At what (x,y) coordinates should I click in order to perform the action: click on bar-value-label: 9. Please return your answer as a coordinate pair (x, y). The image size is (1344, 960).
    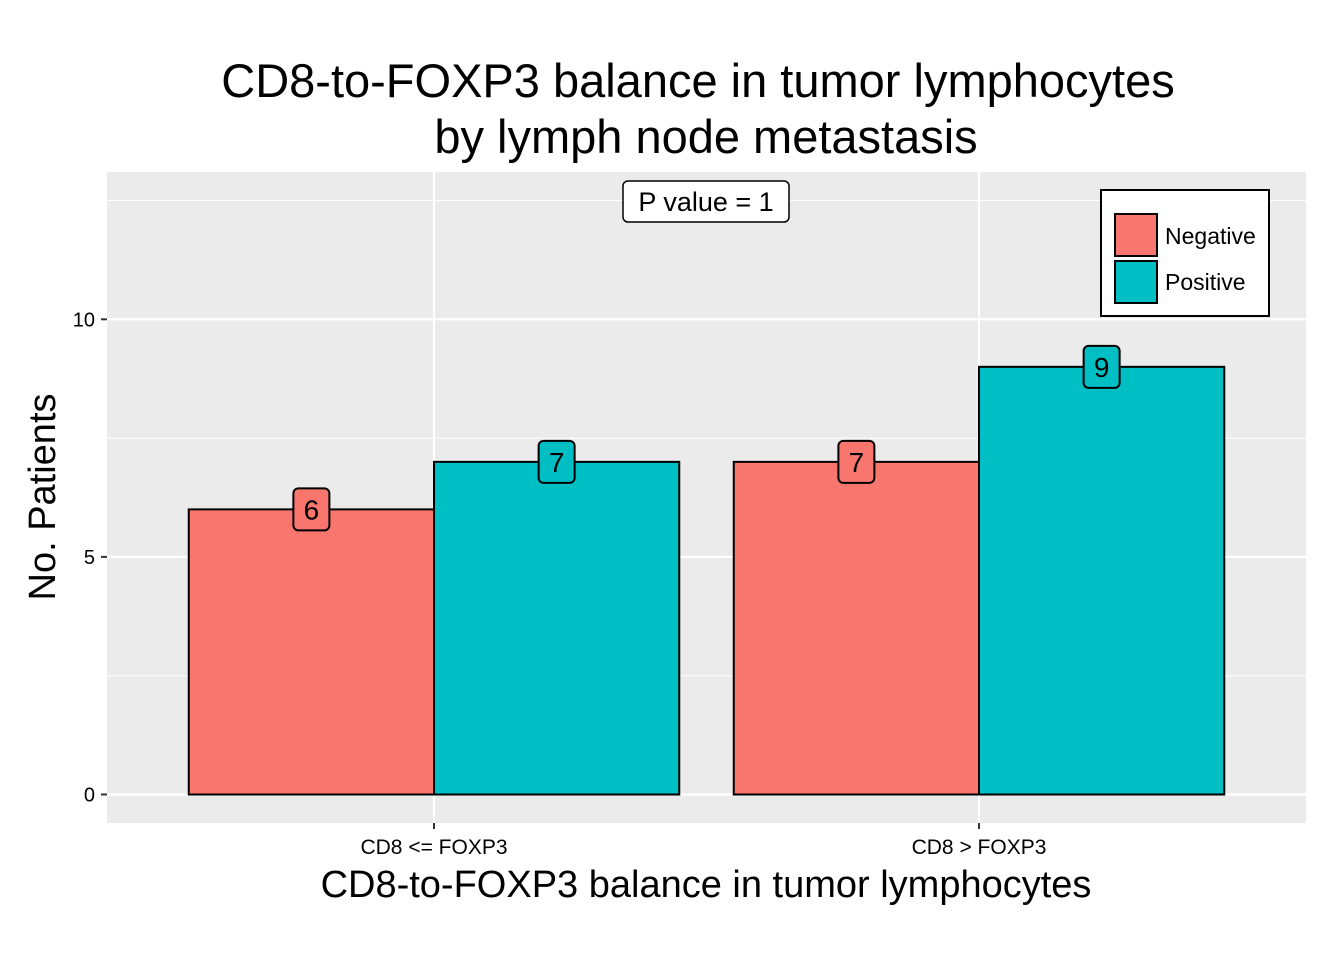
    Looking at the image, I should click on (1101, 366).